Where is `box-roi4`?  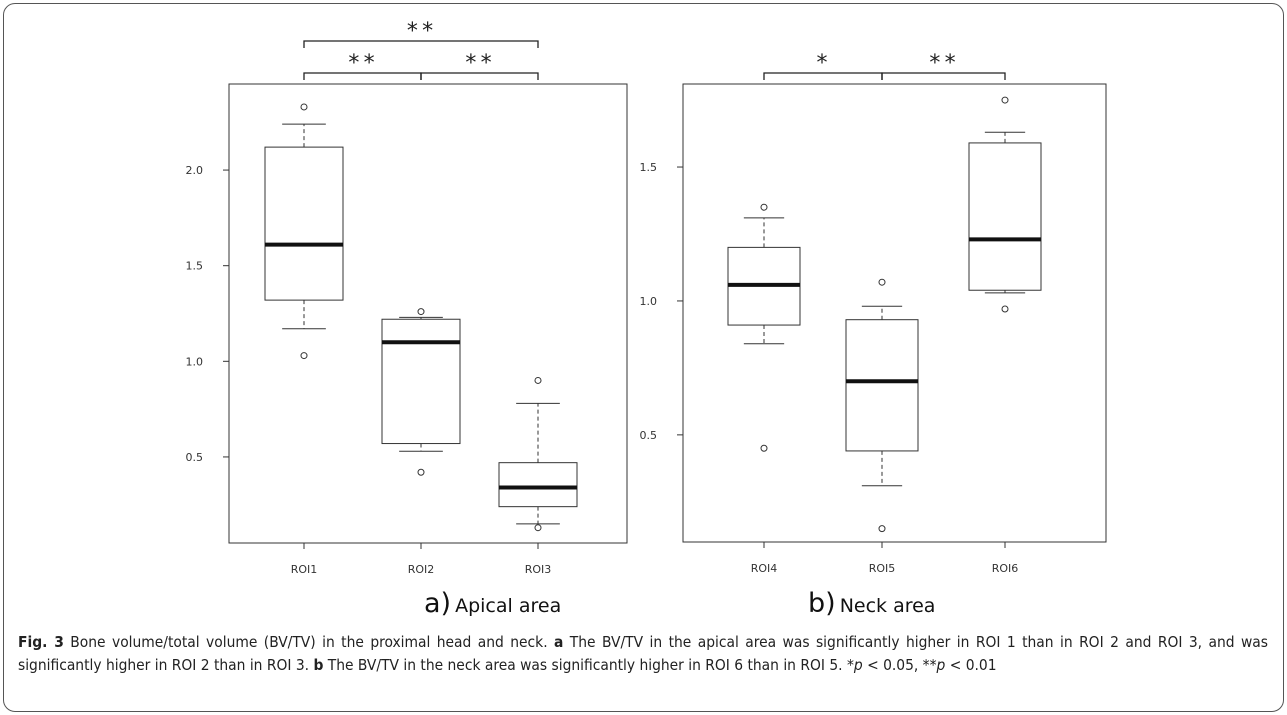
box-roi4 is located at coordinates (764, 327).